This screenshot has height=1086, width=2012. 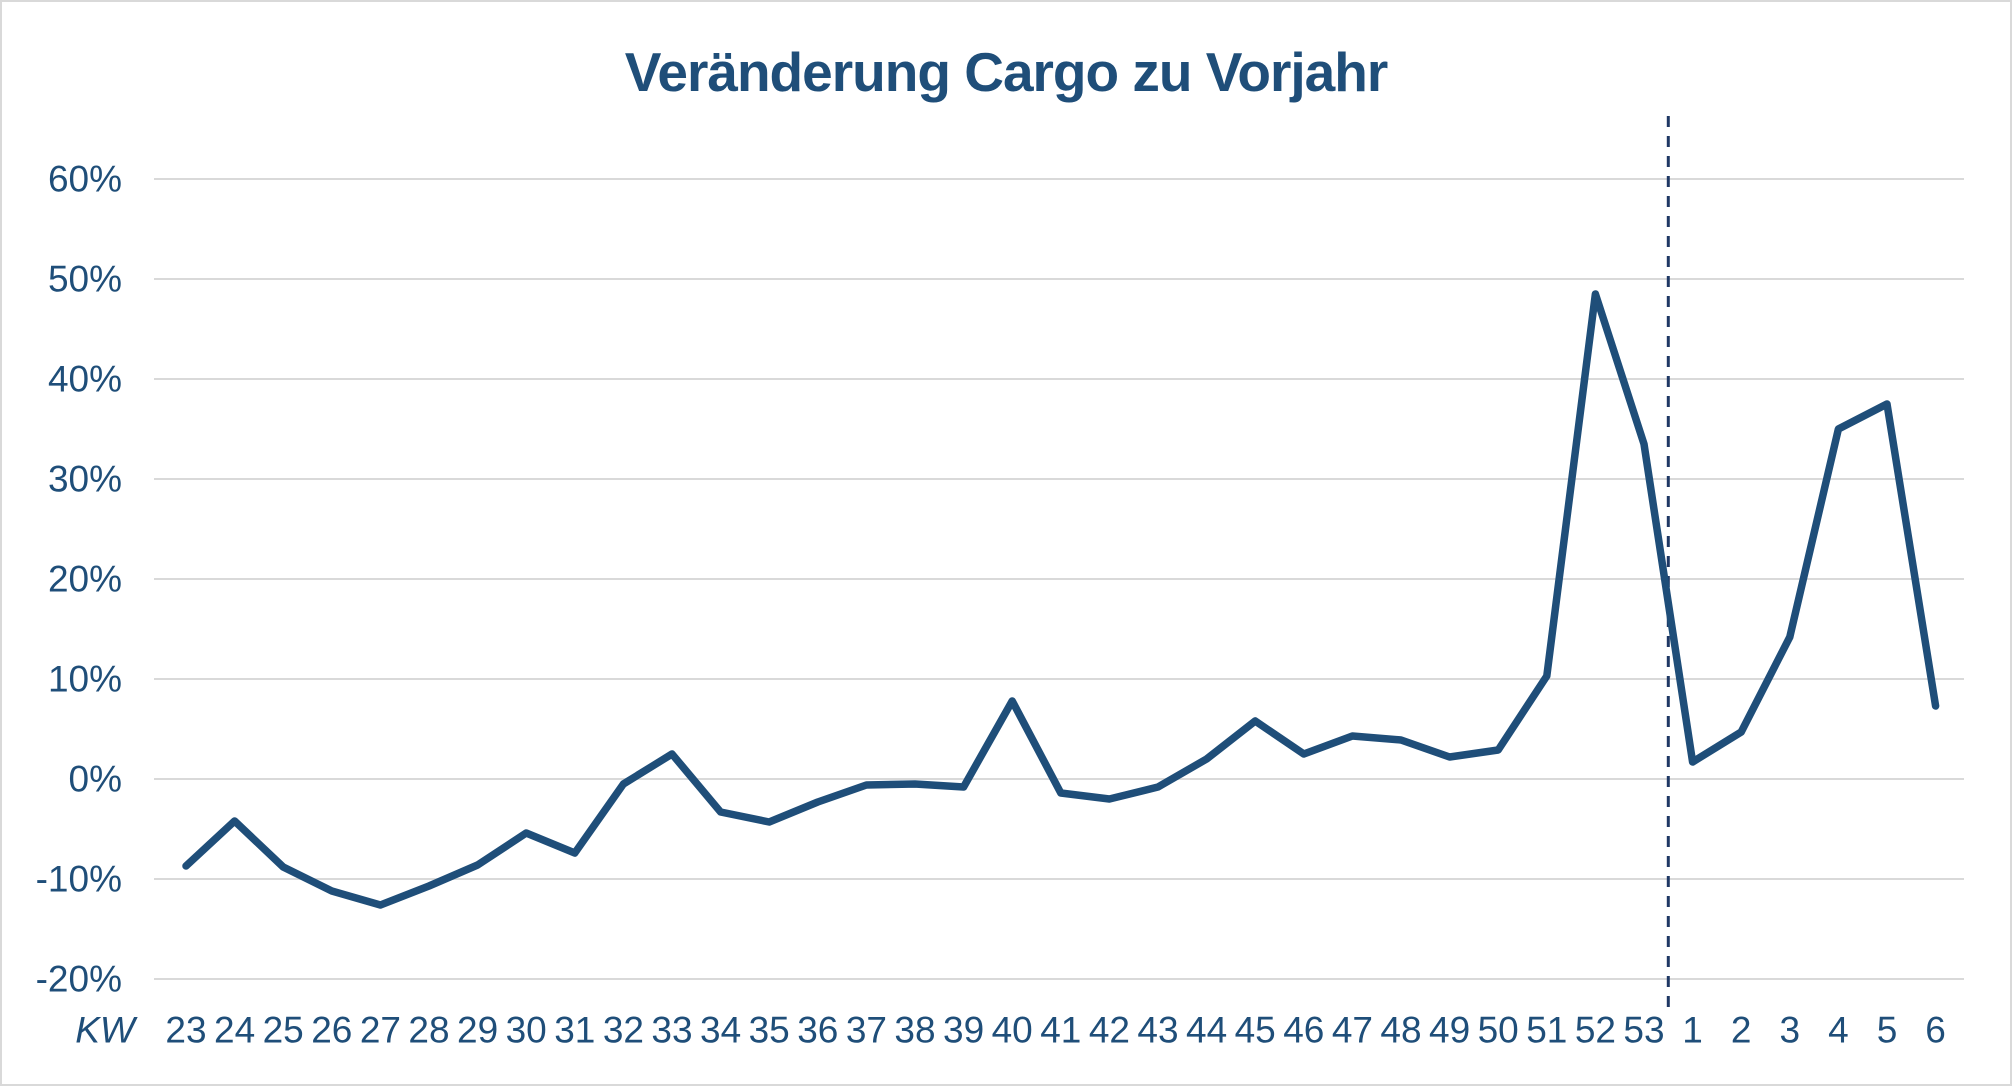 What do you see at coordinates (623, 1030) in the screenshot?
I see `x-axis-tick-label: 32` at bounding box center [623, 1030].